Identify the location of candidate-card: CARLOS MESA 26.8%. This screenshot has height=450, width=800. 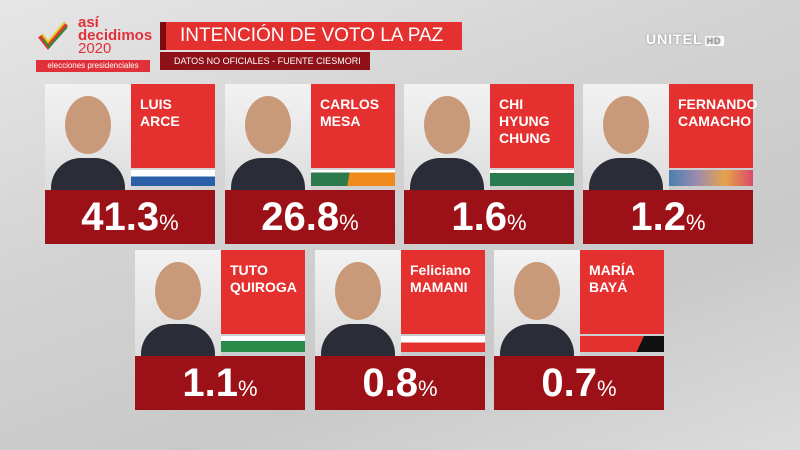
(310, 164).